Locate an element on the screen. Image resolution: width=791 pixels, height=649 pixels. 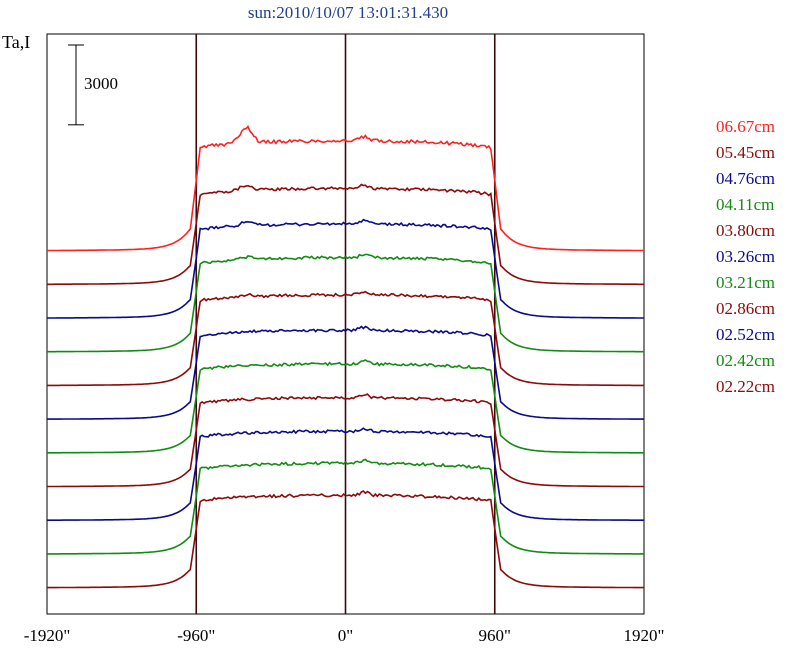
series-line-02.22cm is located at coordinates (345, 539).